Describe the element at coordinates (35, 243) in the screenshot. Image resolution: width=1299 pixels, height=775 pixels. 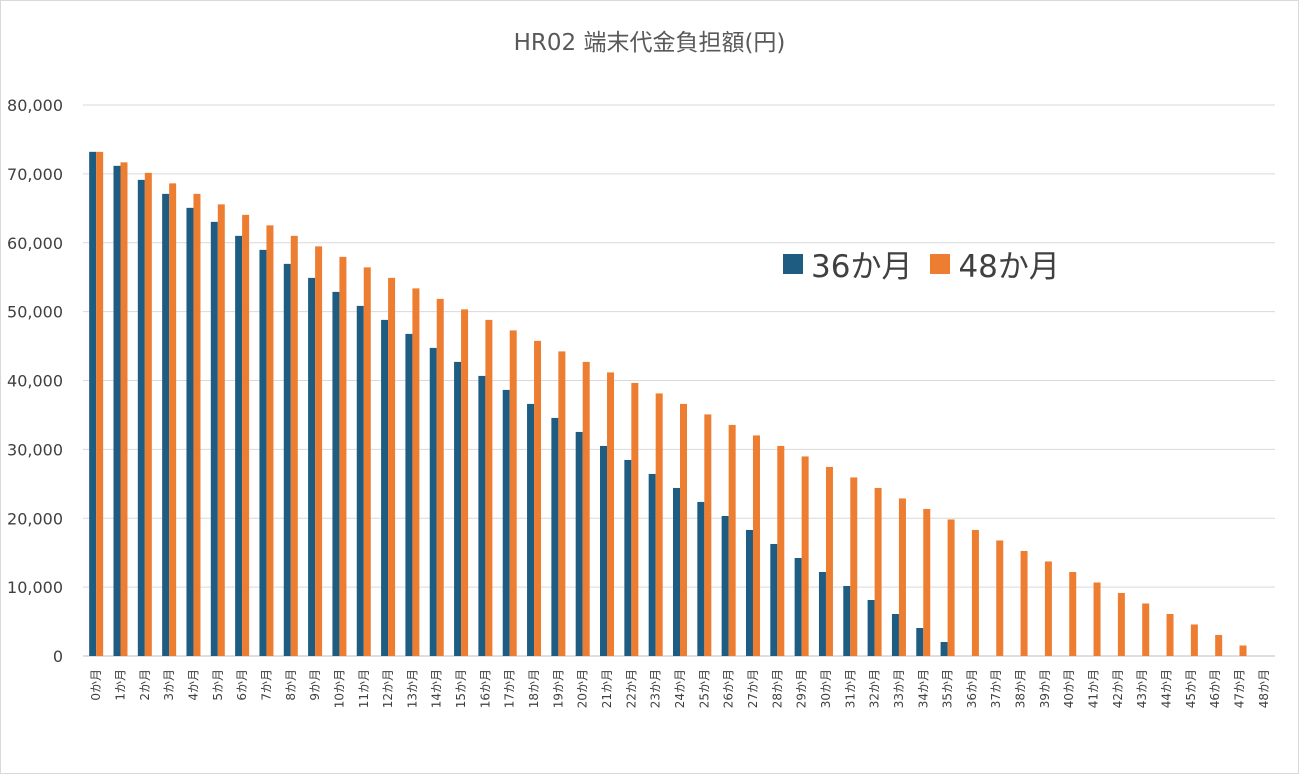
I see `y-tick-label: 60,000` at that location.